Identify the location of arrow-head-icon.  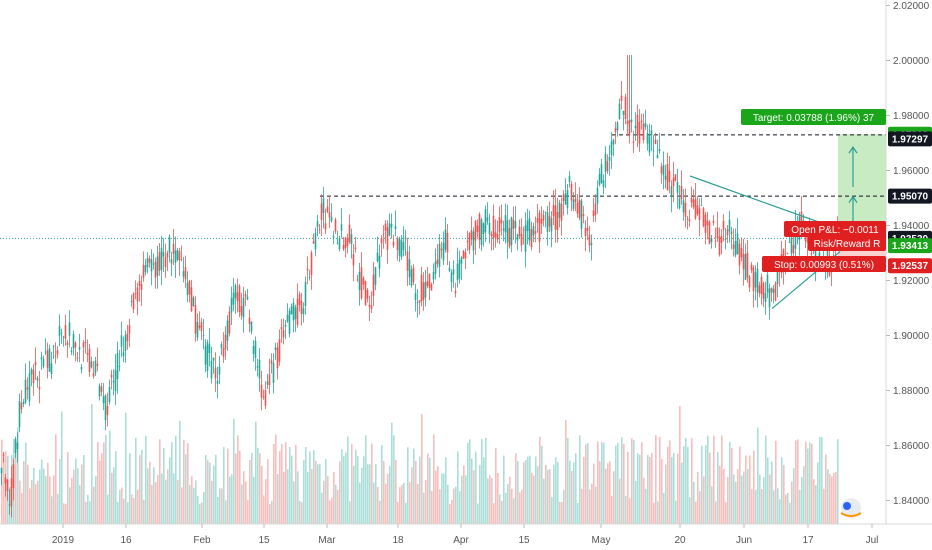
(853, 199).